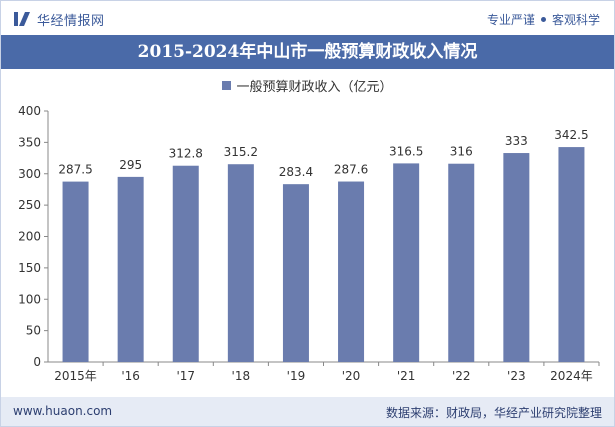 Image resolution: width=615 pixels, height=427 pixels. I want to click on bar-value-label: 287.6, so click(351, 170).